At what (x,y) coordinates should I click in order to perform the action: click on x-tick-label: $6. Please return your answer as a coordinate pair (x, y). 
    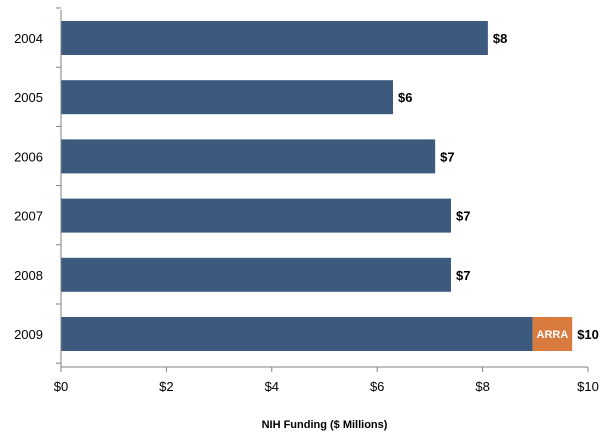
    Looking at the image, I should click on (377, 386).